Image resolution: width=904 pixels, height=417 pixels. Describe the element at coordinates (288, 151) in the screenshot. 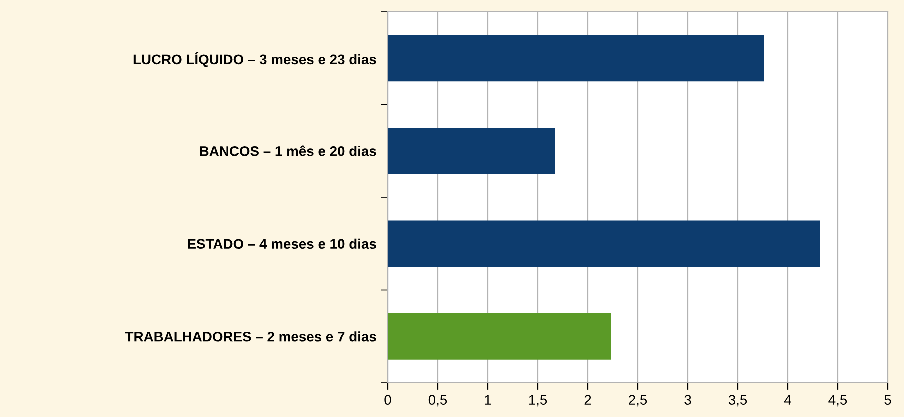

I see `y-tick-label: BANCOS – 1 mês e 20 dias` at that location.